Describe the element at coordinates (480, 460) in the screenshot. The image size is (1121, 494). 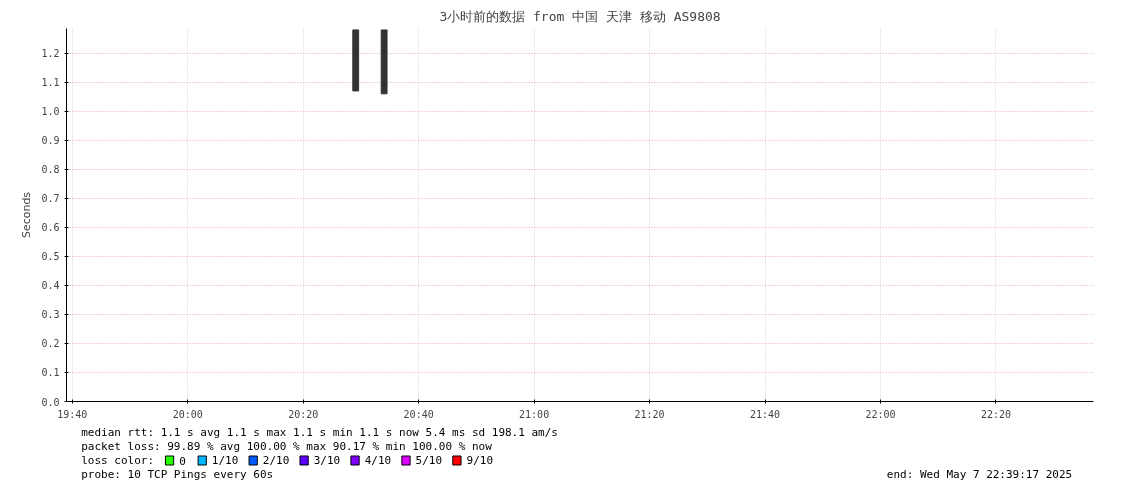
I see `legend-label: 9/10` at that location.